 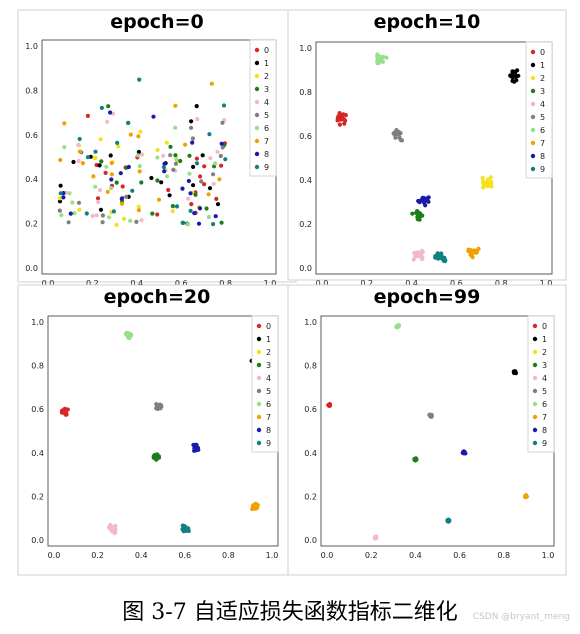 I want to click on points, so click(x=142, y=152).